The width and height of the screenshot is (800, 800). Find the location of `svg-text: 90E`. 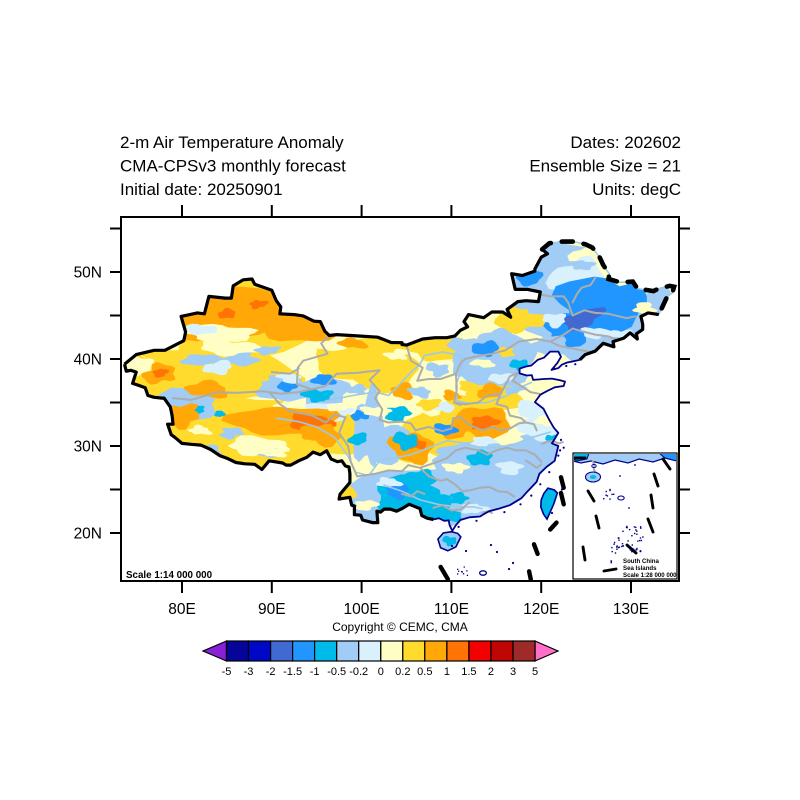

svg-text: 90E is located at coordinates (272, 609).